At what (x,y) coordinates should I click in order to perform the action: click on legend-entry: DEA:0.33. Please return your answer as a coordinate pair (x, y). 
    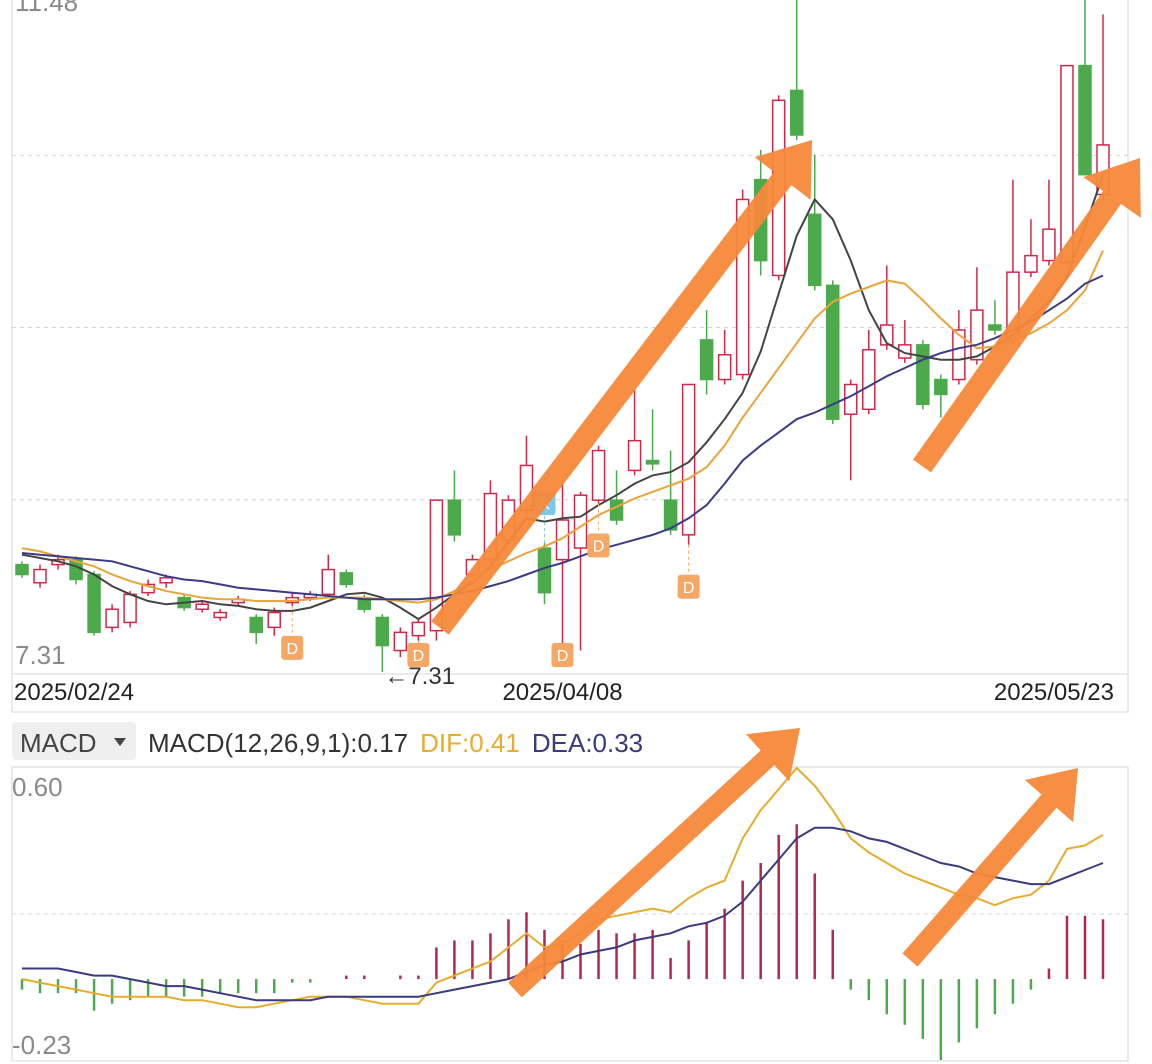
    Looking at the image, I should click on (587, 743).